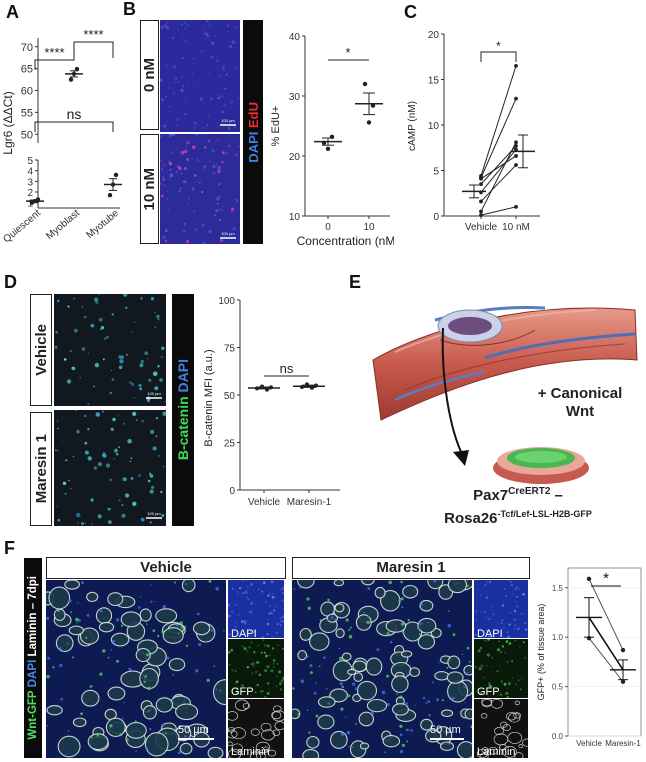 The height and width of the screenshot is (762, 646). What do you see at coordinates (63, 225) in the screenshot?
I see `x-tick-label: Myoblast` at bounding box center [63, 225].